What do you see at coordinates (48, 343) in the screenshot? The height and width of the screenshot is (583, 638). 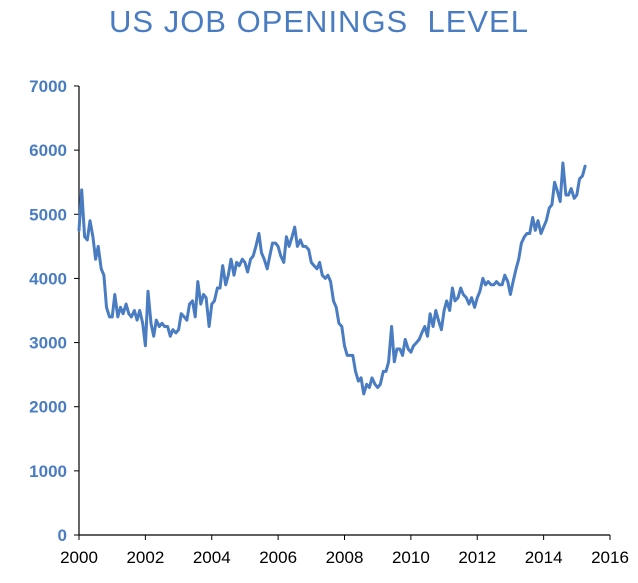 I see `y-tick-label: 3000` at bounding box center [48, 343].